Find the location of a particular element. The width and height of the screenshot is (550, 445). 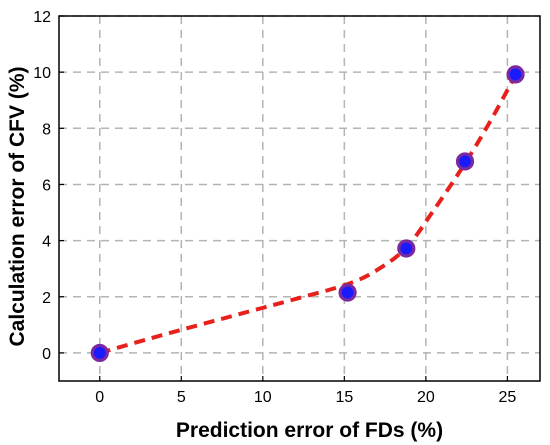

x-tick-label-5: 5 is located at coordinates (181, 397).